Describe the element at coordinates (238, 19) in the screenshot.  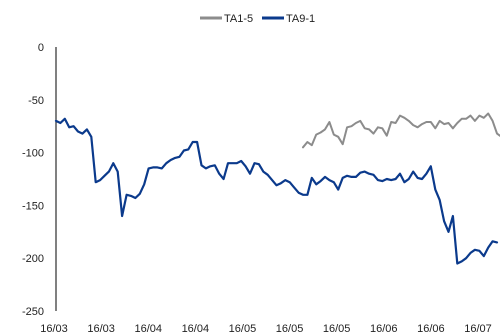
I see `legend-label-ta1-5: TA1-5` at that location.